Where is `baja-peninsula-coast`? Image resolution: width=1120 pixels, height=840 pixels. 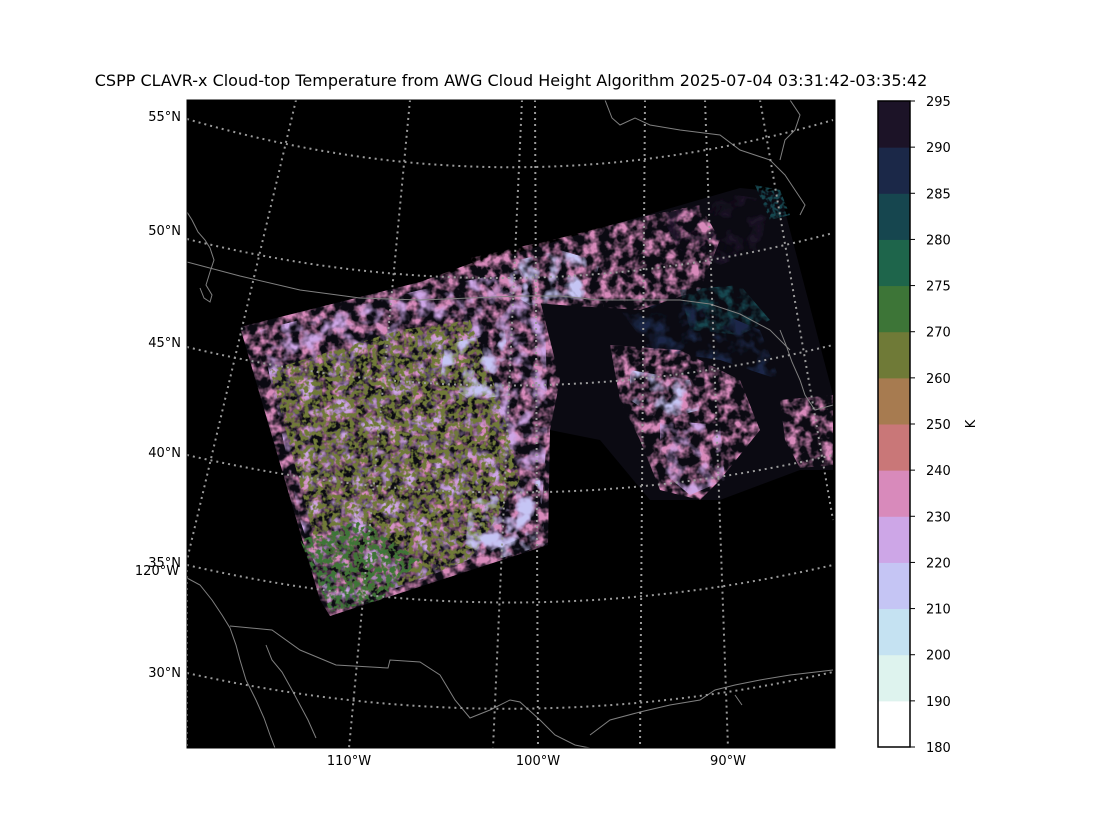 baja-peninsula-coast is located at coordinates (291, 691).